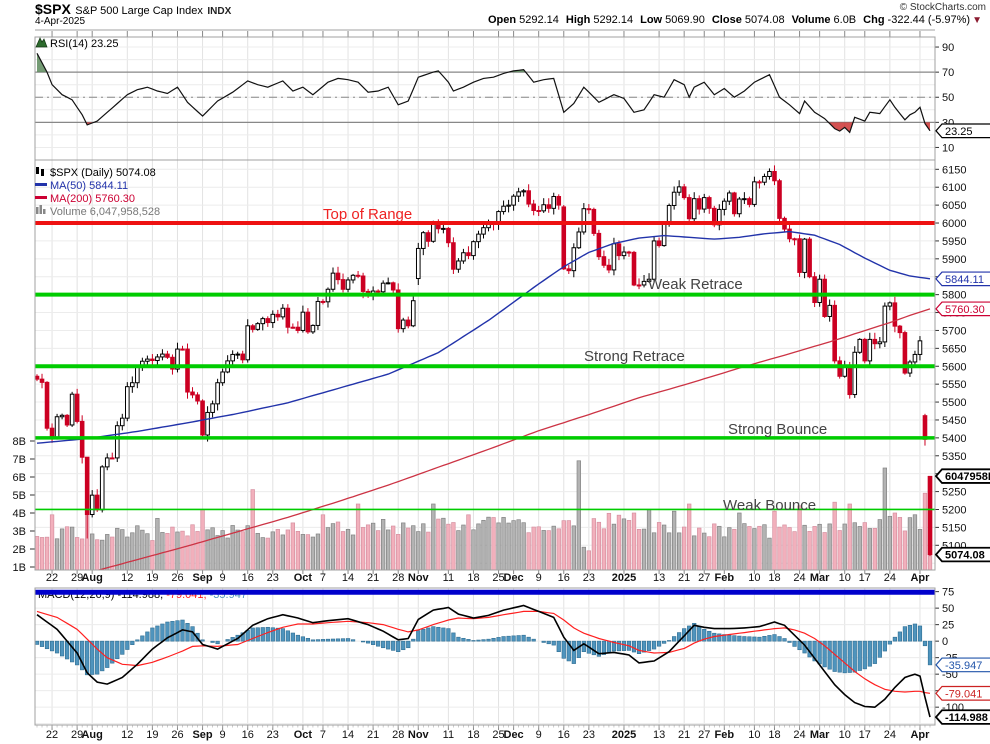 Image resolution: width=990 pixels, height=744 pixels. Describe the element at coordinates (89, 186) in the screenshot. I see `price-legend-item-1: MA(50) 5844.11` at that location.